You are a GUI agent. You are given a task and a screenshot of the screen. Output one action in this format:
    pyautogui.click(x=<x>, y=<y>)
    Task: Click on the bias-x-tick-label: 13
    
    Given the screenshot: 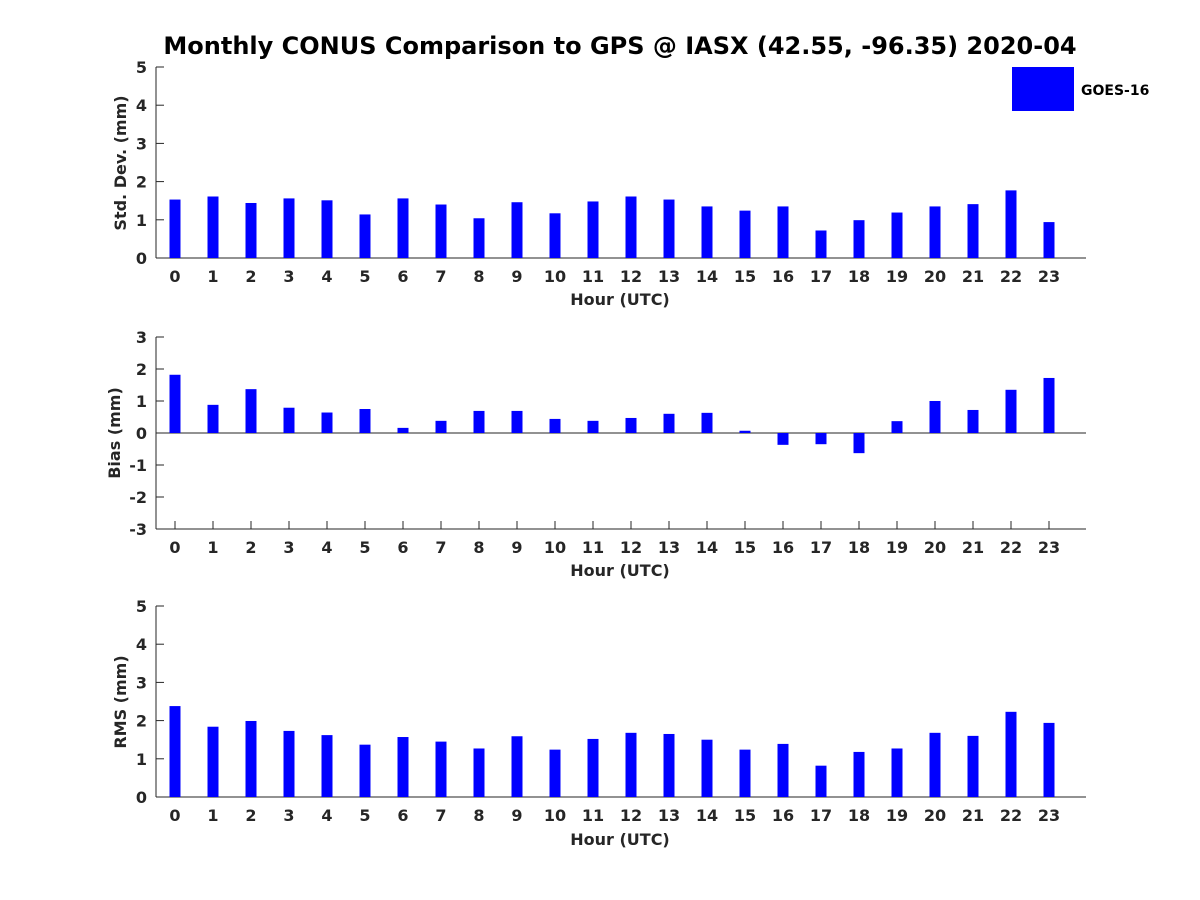 What is the action you would take?
    pyautogui.click(x=669, y=547)
    